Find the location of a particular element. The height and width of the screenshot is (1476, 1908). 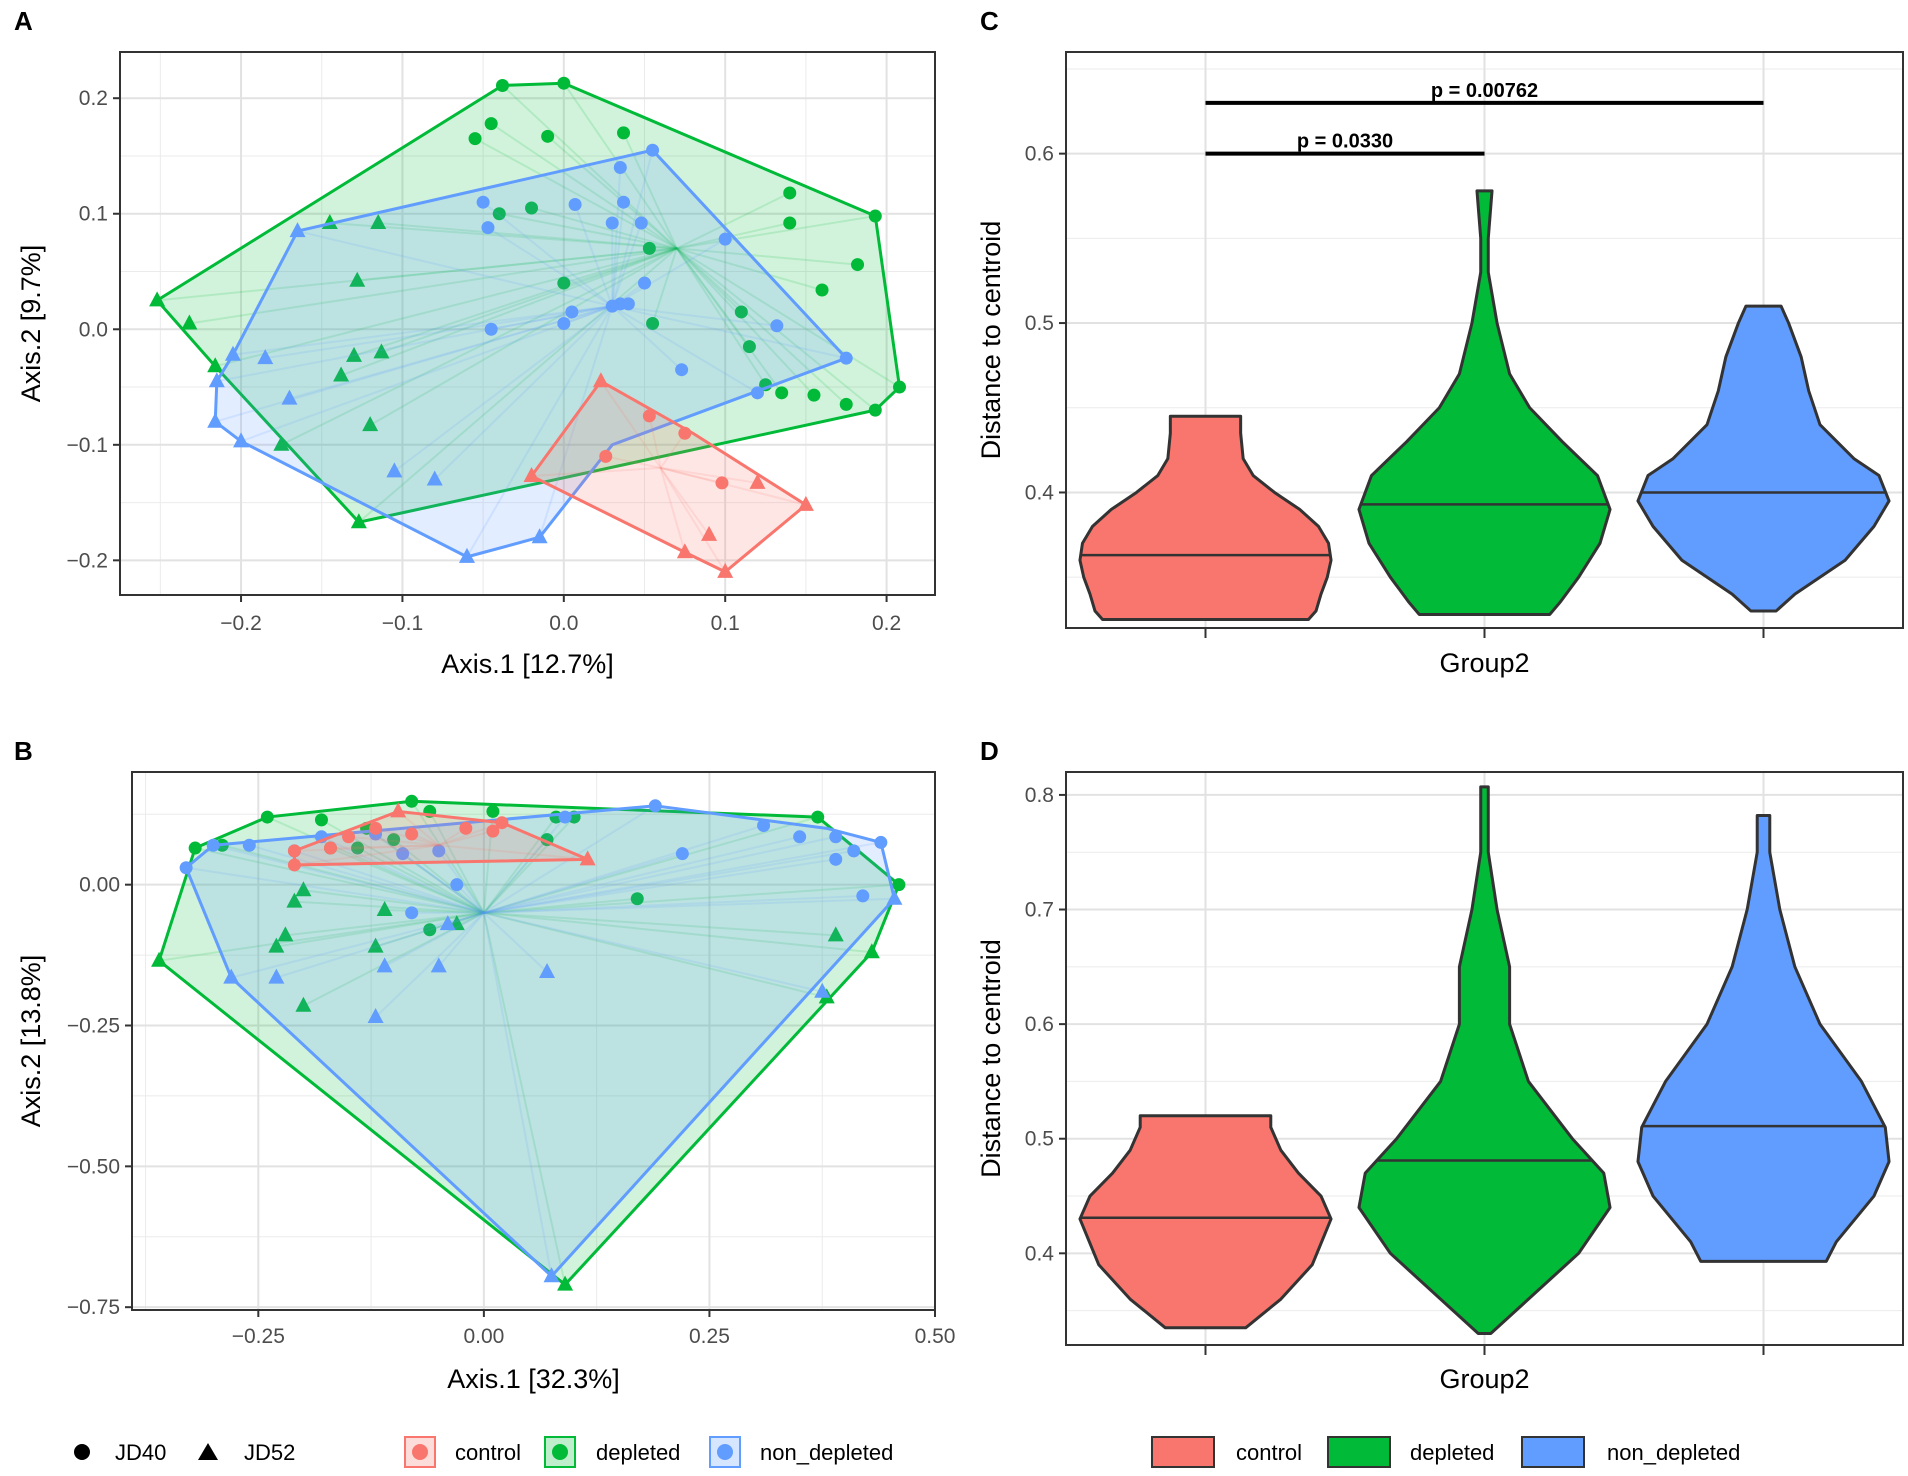

y-tick-label: 0.0 is located at coordinates (93, 329).